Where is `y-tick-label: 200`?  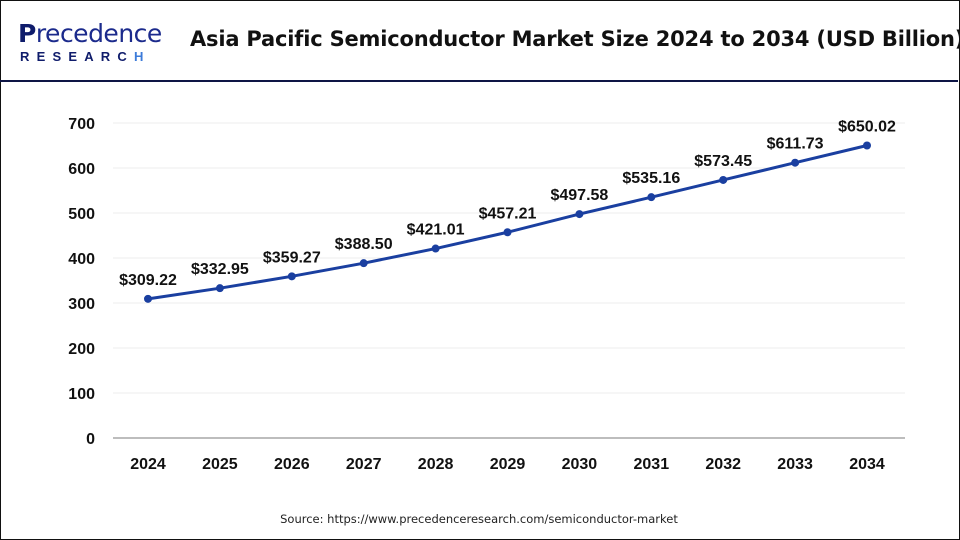
y-tick-label: 200 is located at coordinates (81, 349).